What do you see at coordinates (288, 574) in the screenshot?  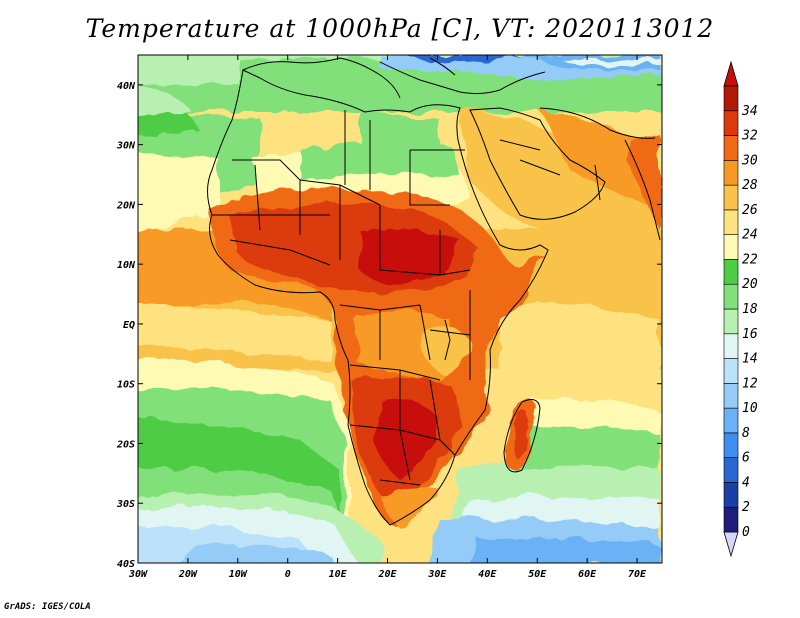 I see `lon-tick-label: 0` at bounding box center [288, 574].